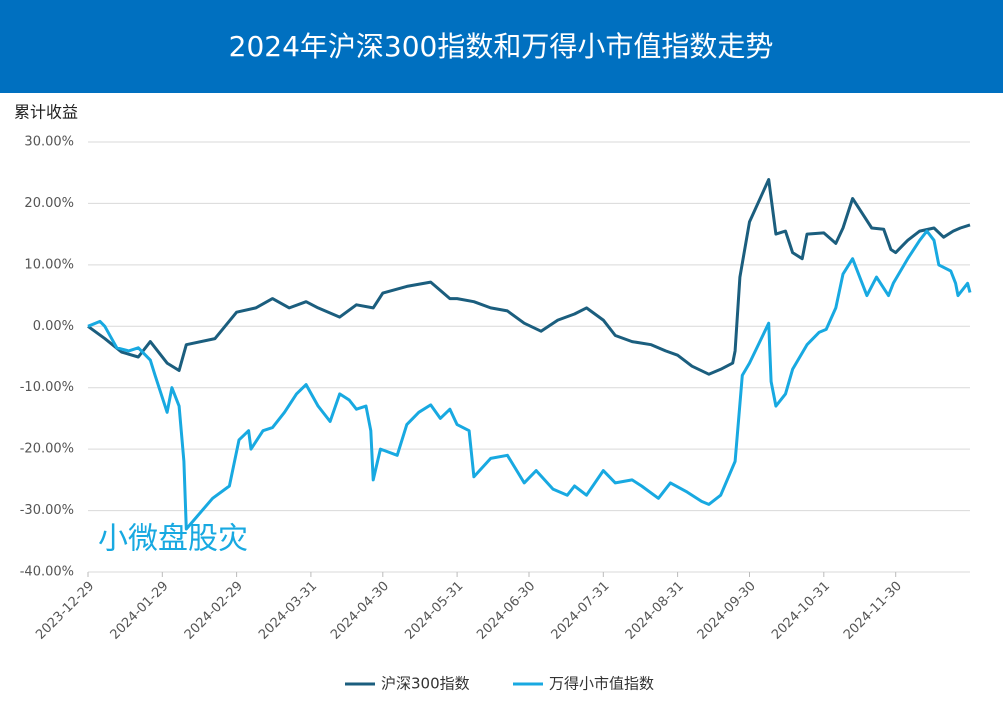  What do you see at coordinates (601, 684) in the screenshot?
I see `legend-label: 万得小市值指数` at bounding box center [601, 684].